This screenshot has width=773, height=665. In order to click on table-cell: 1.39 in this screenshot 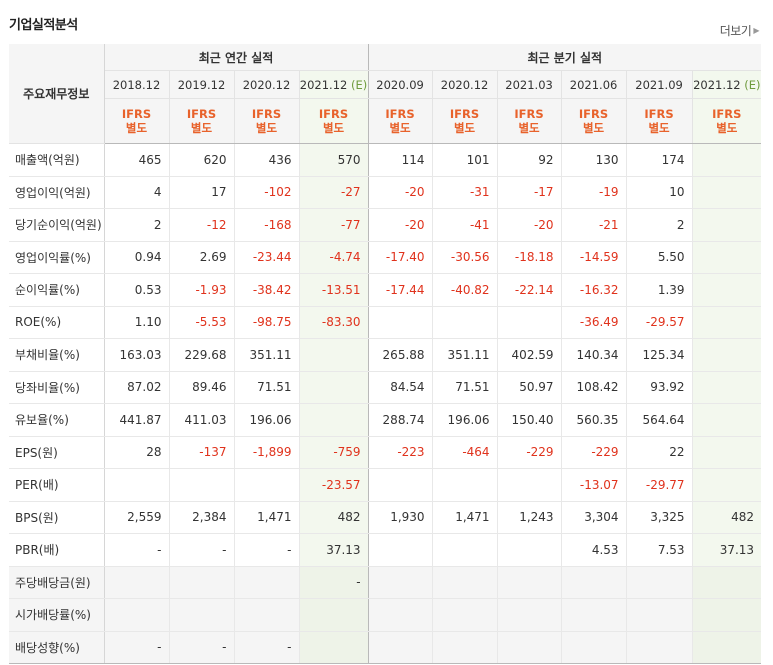, I will do `click(659, 290)`.